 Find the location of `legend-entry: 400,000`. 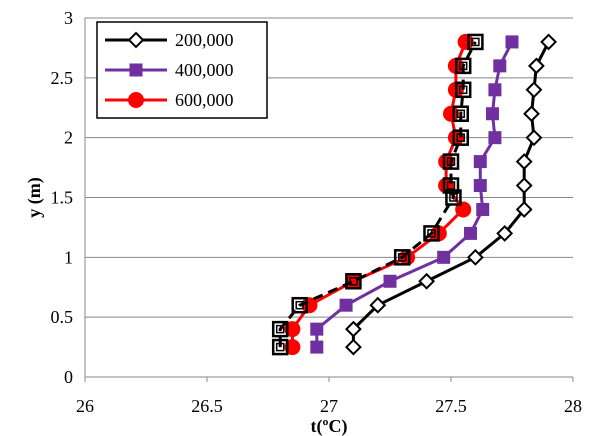

legend-entry: 400,000 is located at coordinates (169, 70).